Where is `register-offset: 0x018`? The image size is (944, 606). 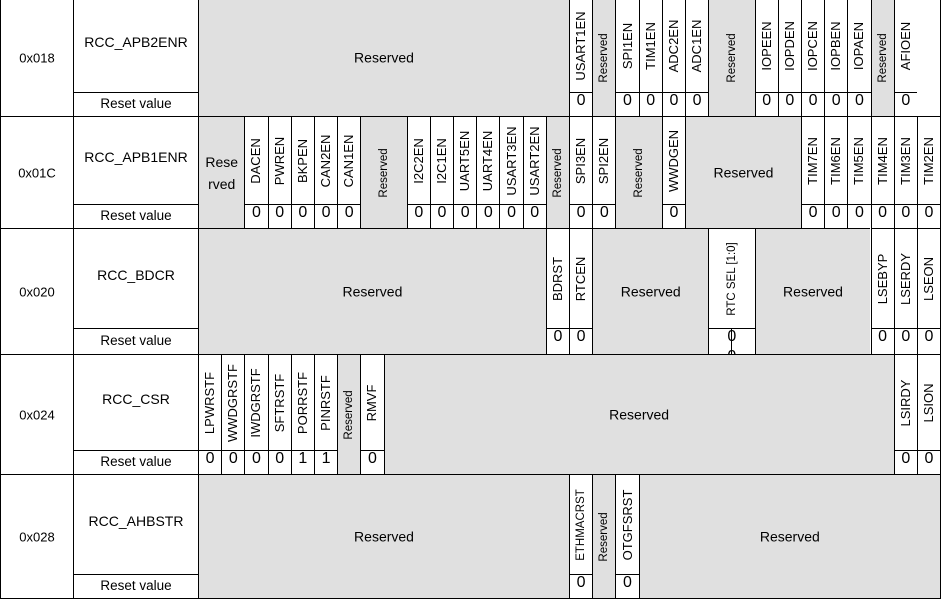
register-offset: 0x018 is located at coordinates (37, 57).